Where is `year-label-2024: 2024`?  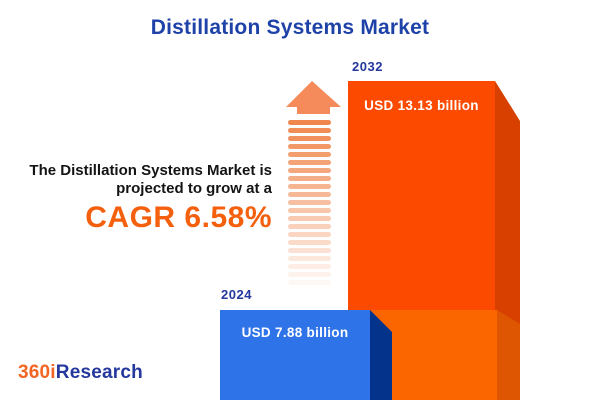 year-label-2024: 2024 is located at coordinates (236, 294).